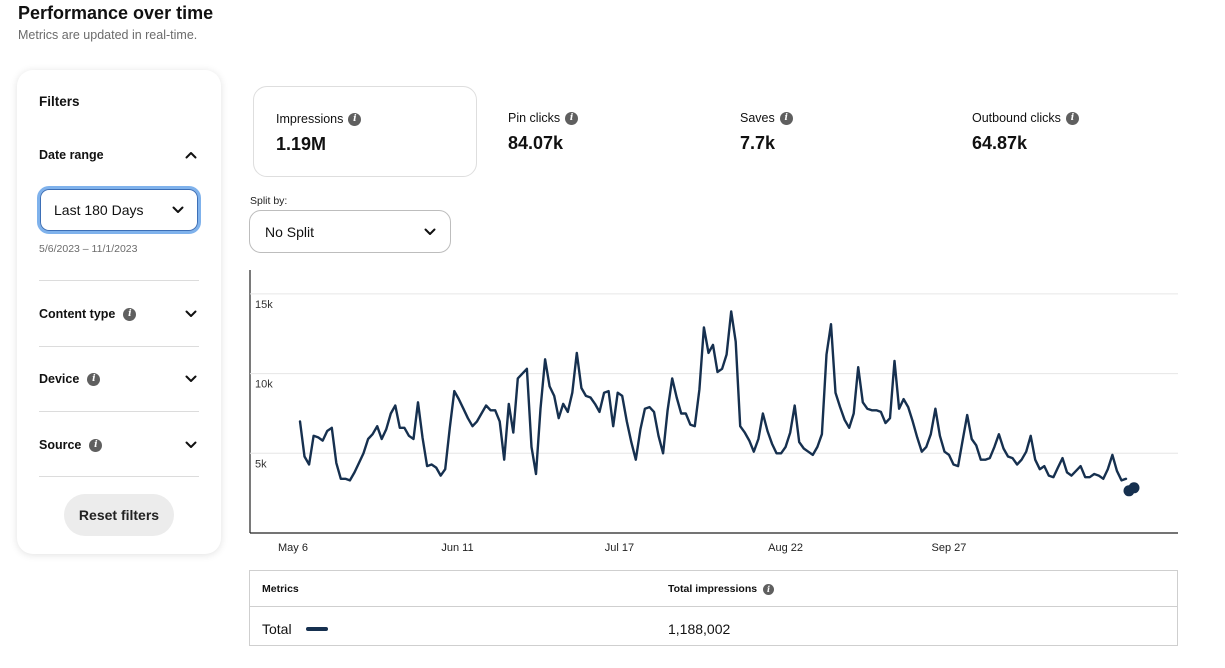 Image resolution: width=1225 pixels, height=668 pixels. What do you see at coordinates (310, 119) in the screenshot?
I see `metric-label: Impressions` at bounding box center [310, 119].